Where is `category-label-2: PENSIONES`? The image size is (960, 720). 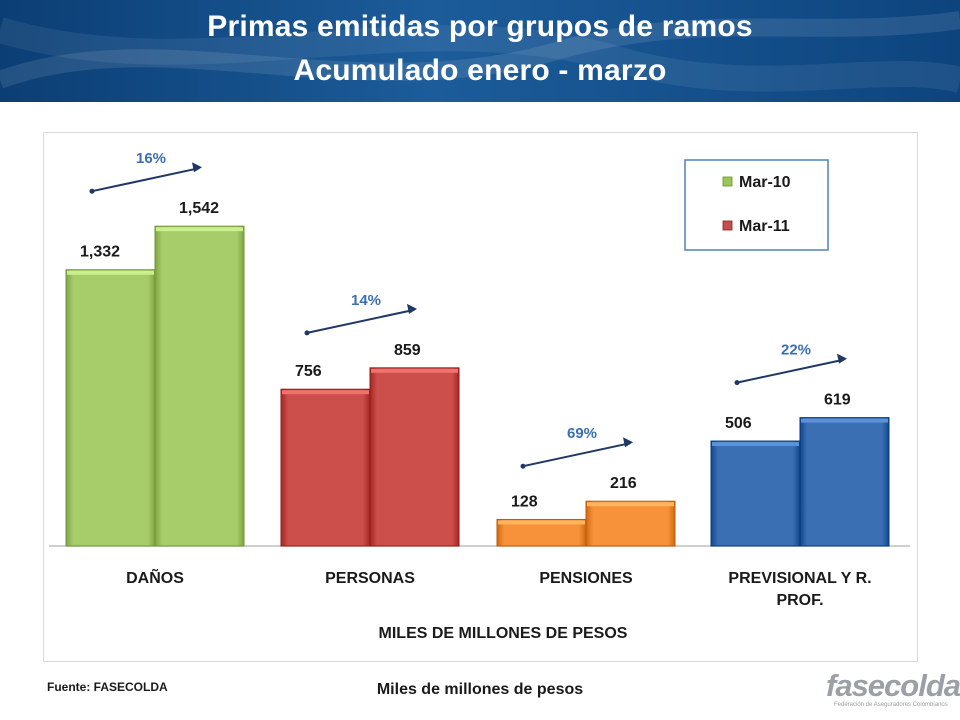 category-label-2: PENSIONES is located at coordinates (586, 578).